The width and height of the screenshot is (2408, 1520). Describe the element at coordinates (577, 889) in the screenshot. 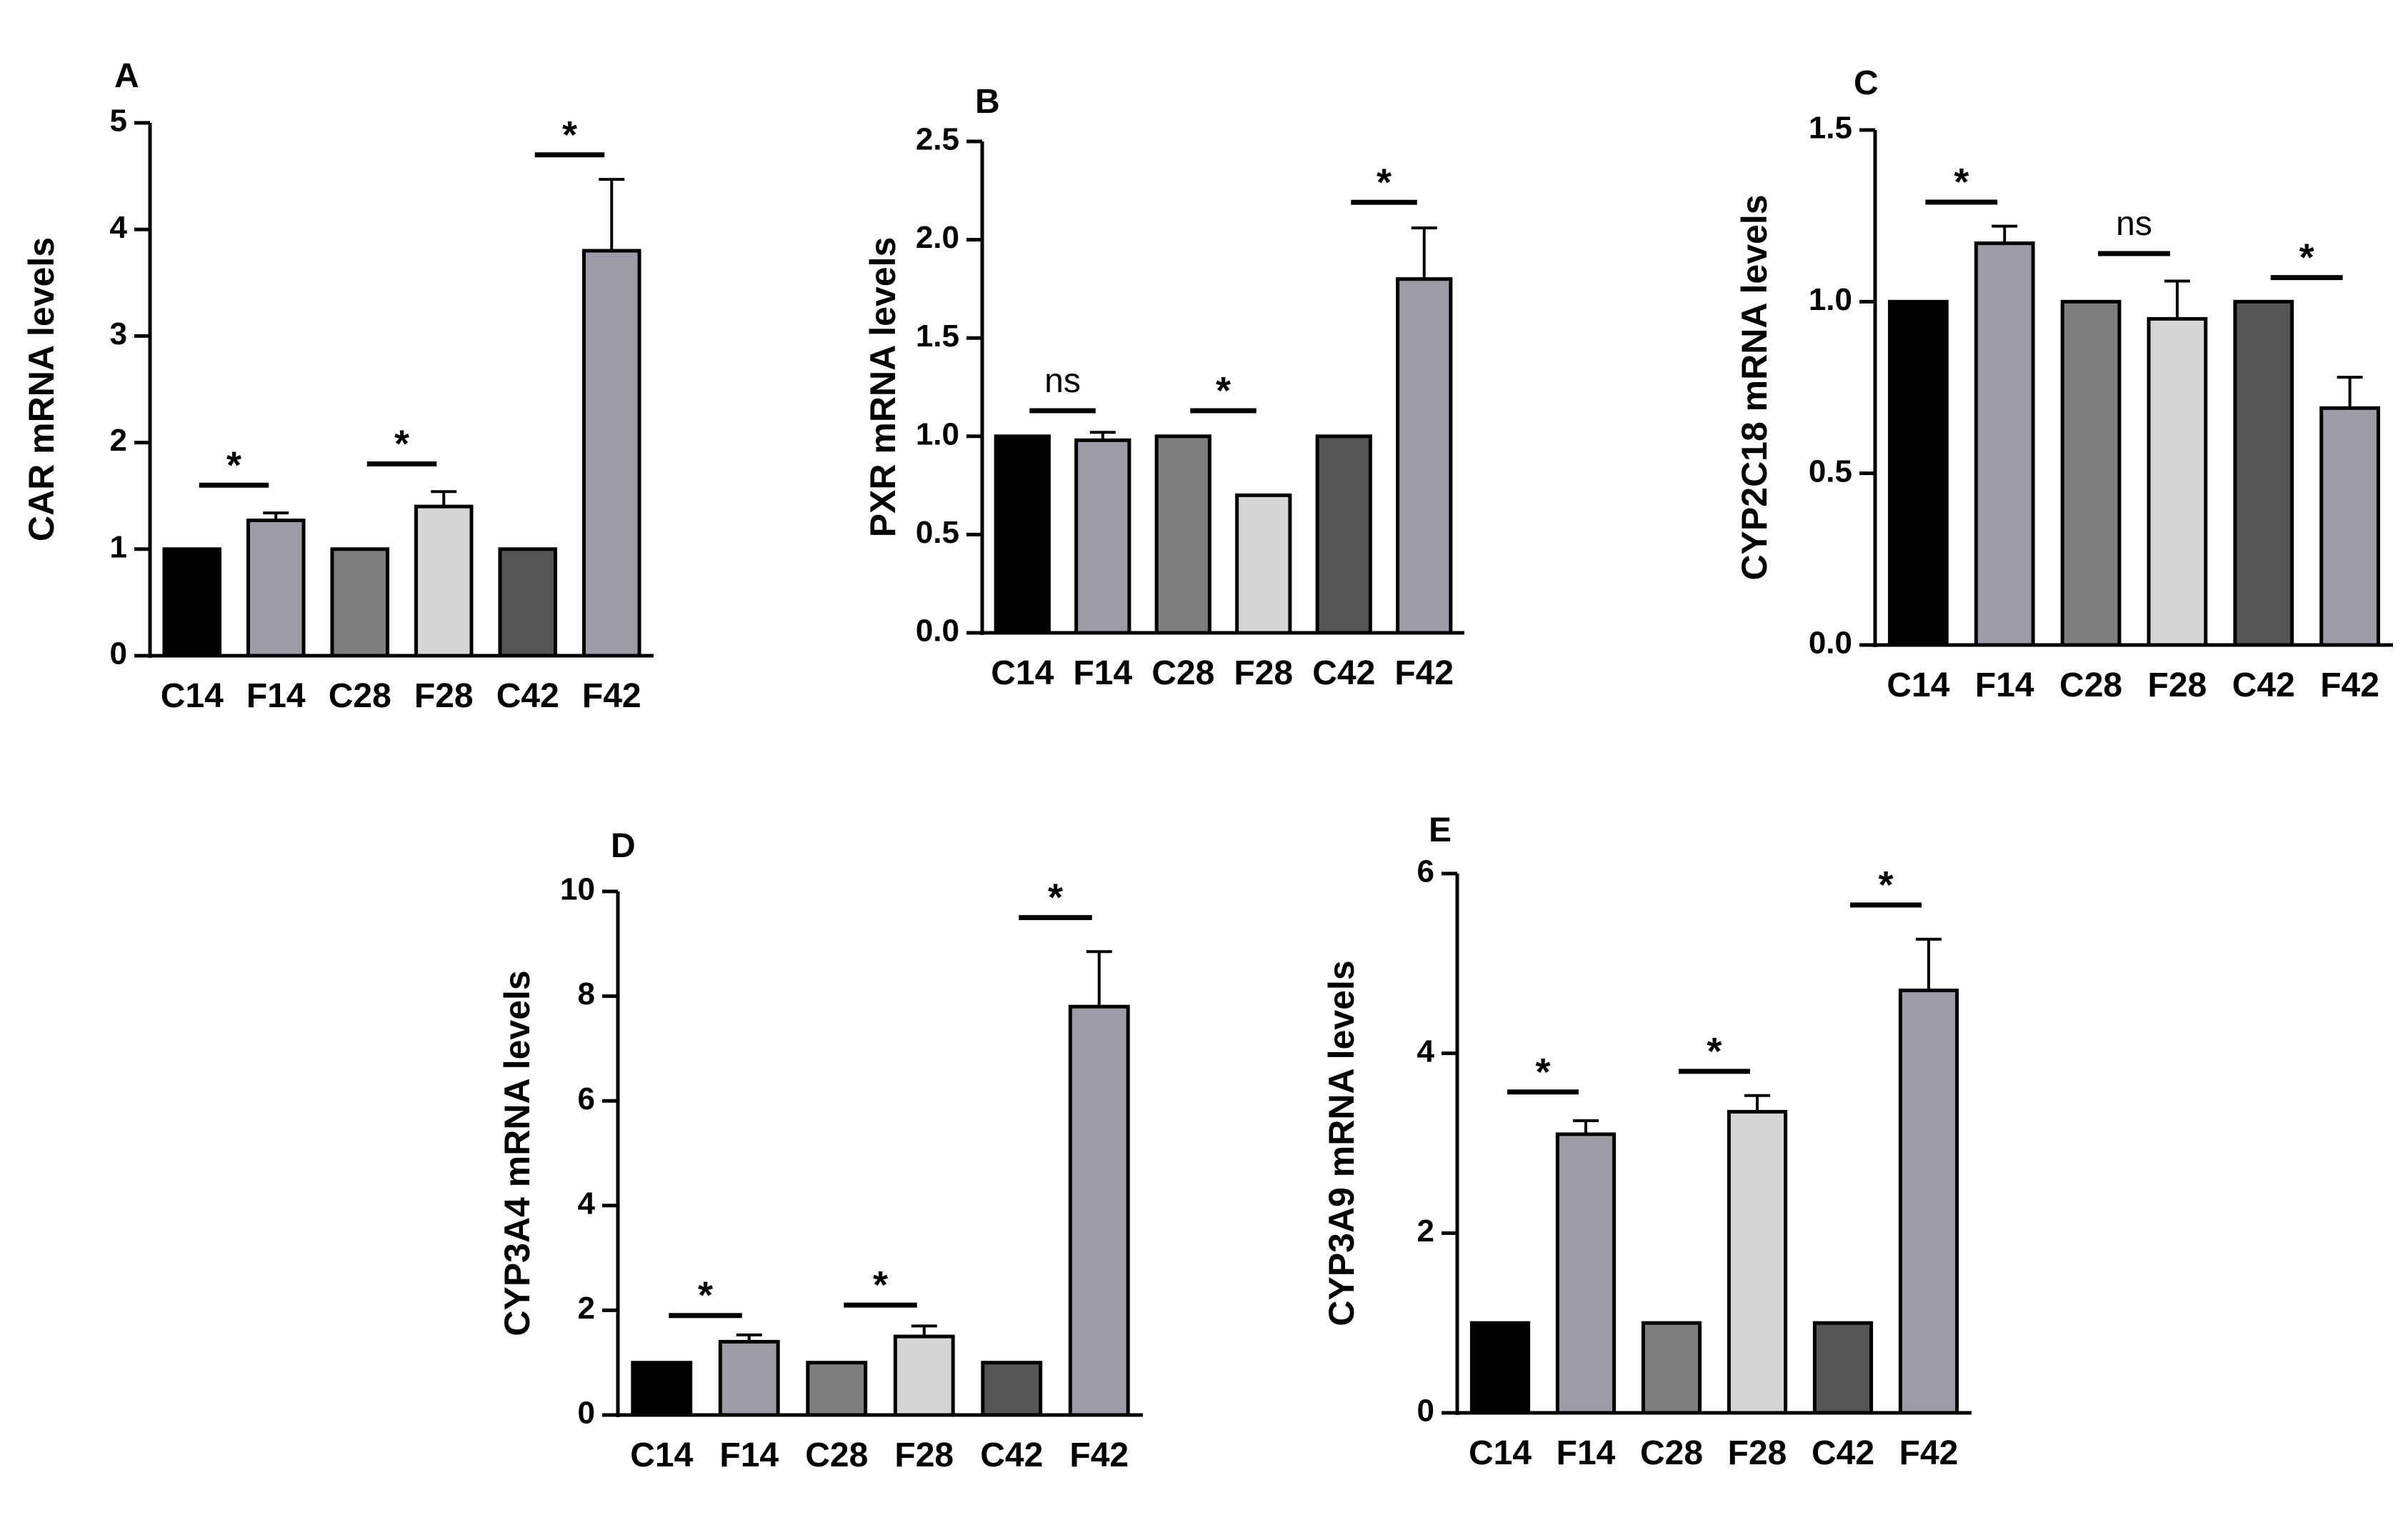

I see `y-tick-label: 10` at that location.